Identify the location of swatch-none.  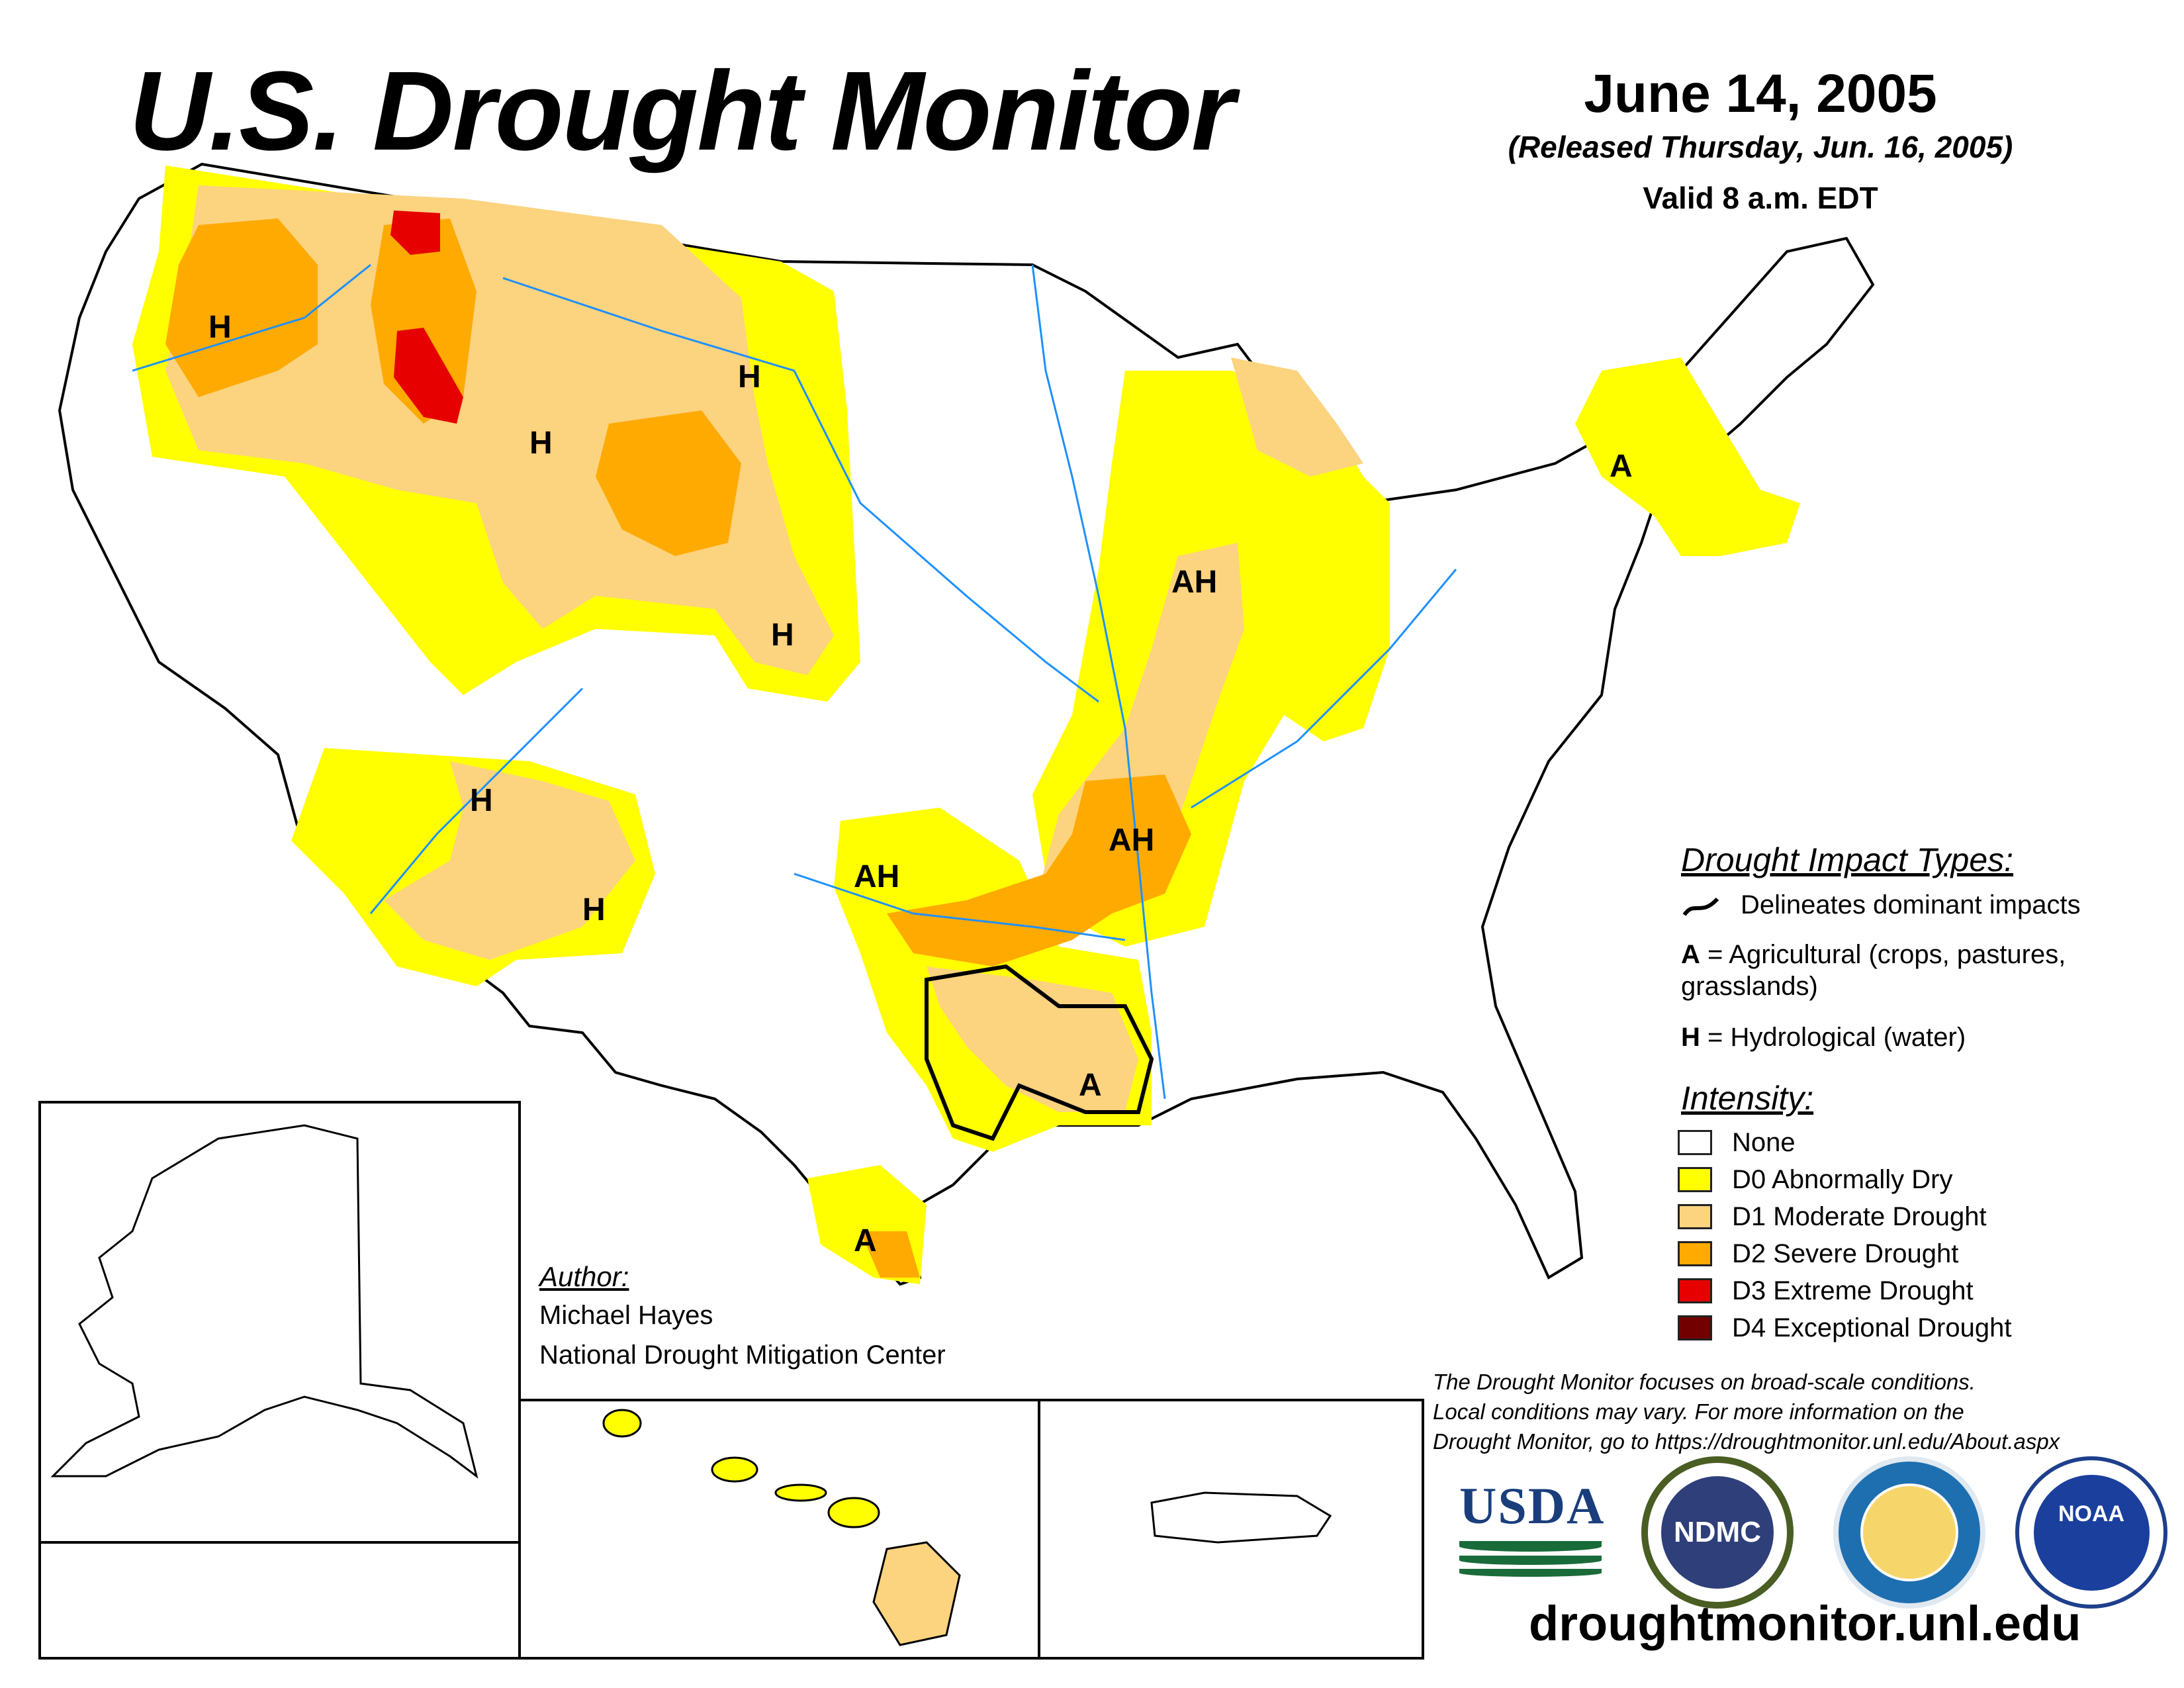
(1695, 1142).